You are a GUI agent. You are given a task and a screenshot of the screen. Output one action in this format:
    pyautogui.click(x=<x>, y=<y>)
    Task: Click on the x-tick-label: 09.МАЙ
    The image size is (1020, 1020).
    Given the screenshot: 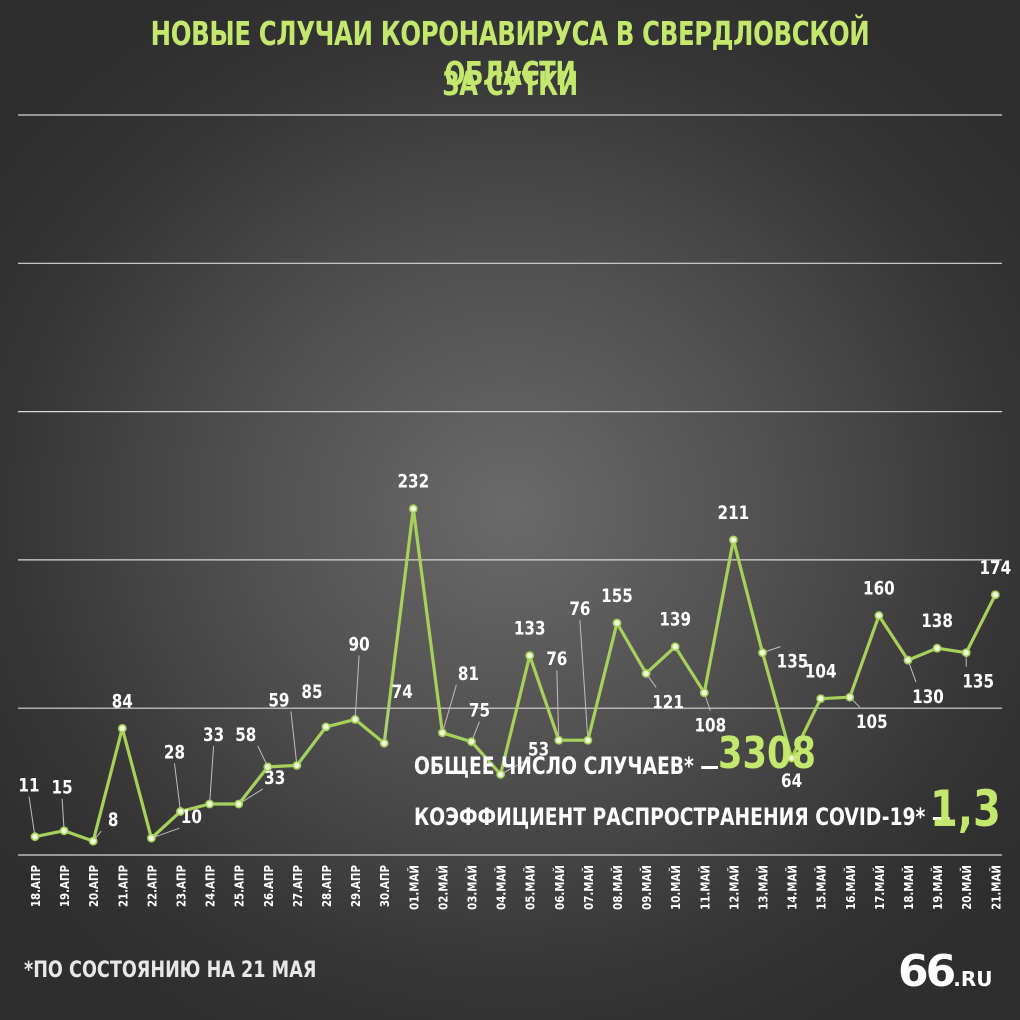 What is the action you would take?
    pyautogui.click(x=646, y=887)
    